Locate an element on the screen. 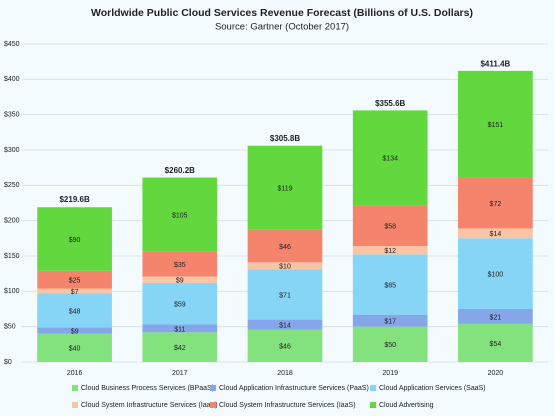  data-label: $105 is located at coordinates (180, 216).